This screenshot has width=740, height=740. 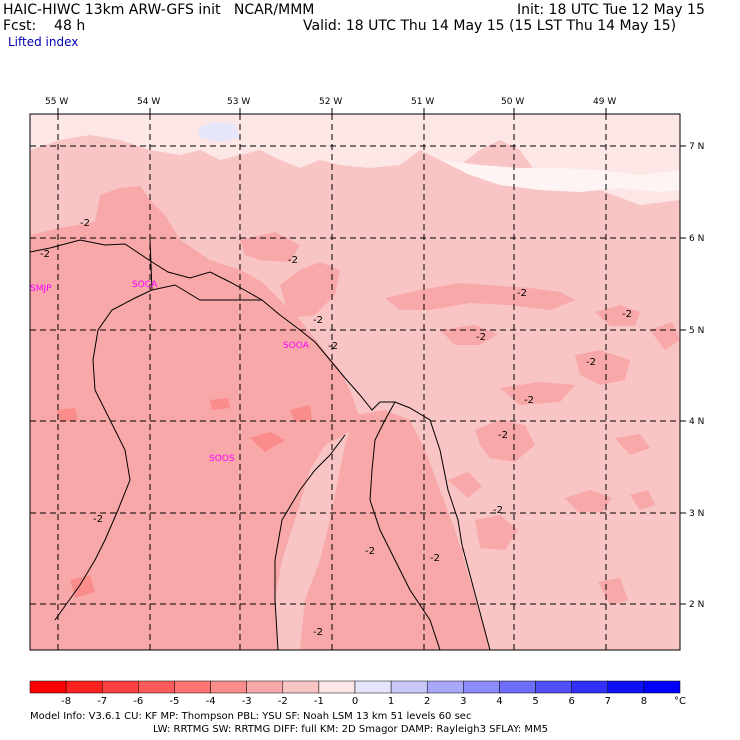 What do you see at coordinates (512, 102) in the screenshot?
I see `lon-label: 50 W` at bounding box center [512, 102].